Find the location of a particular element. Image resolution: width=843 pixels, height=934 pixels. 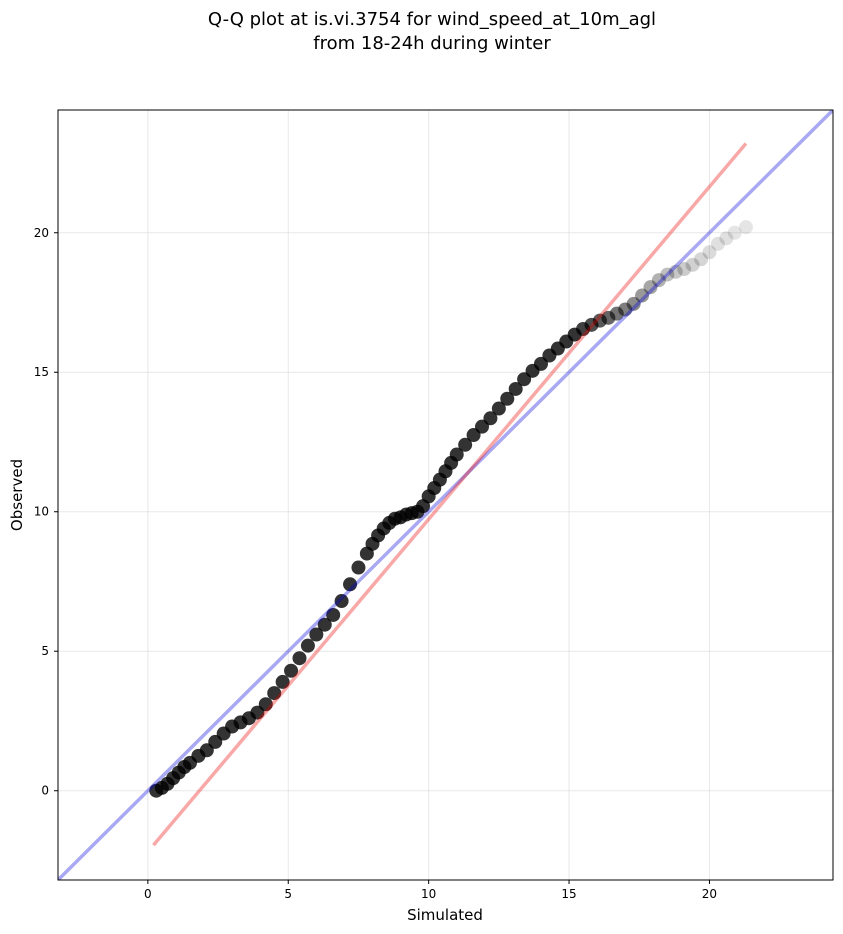

y-axis-ticks: 0 5 10 15 20 is located at coordinates (46, 512).